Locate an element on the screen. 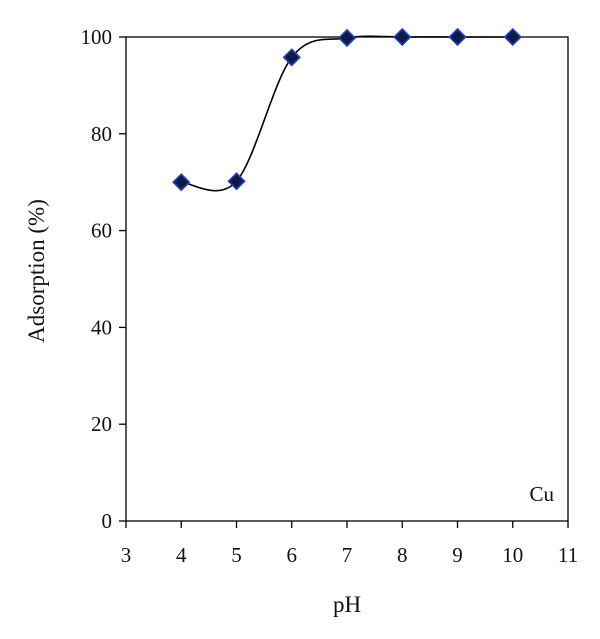 The height and width of the screenshot is (639, 600). y-tick-label: 20 is located at coordinates (101, 424).